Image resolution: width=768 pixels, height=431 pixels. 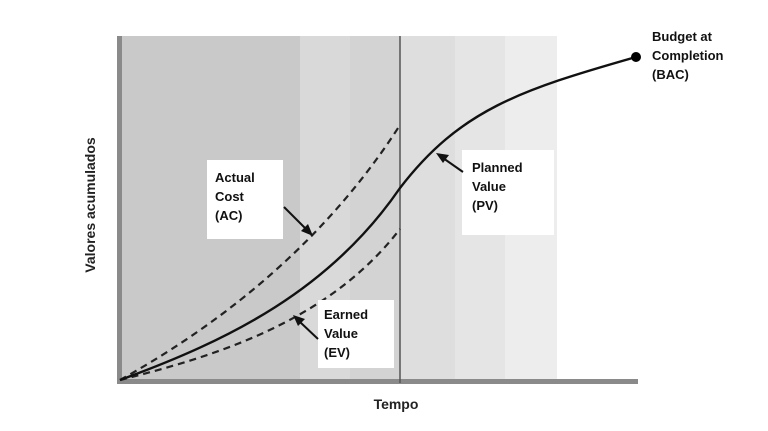 What do you see at coordinates (497, 167) in the screenshot?
I see `pv-label-line-1: Planned` at bounding box center [497, 167].